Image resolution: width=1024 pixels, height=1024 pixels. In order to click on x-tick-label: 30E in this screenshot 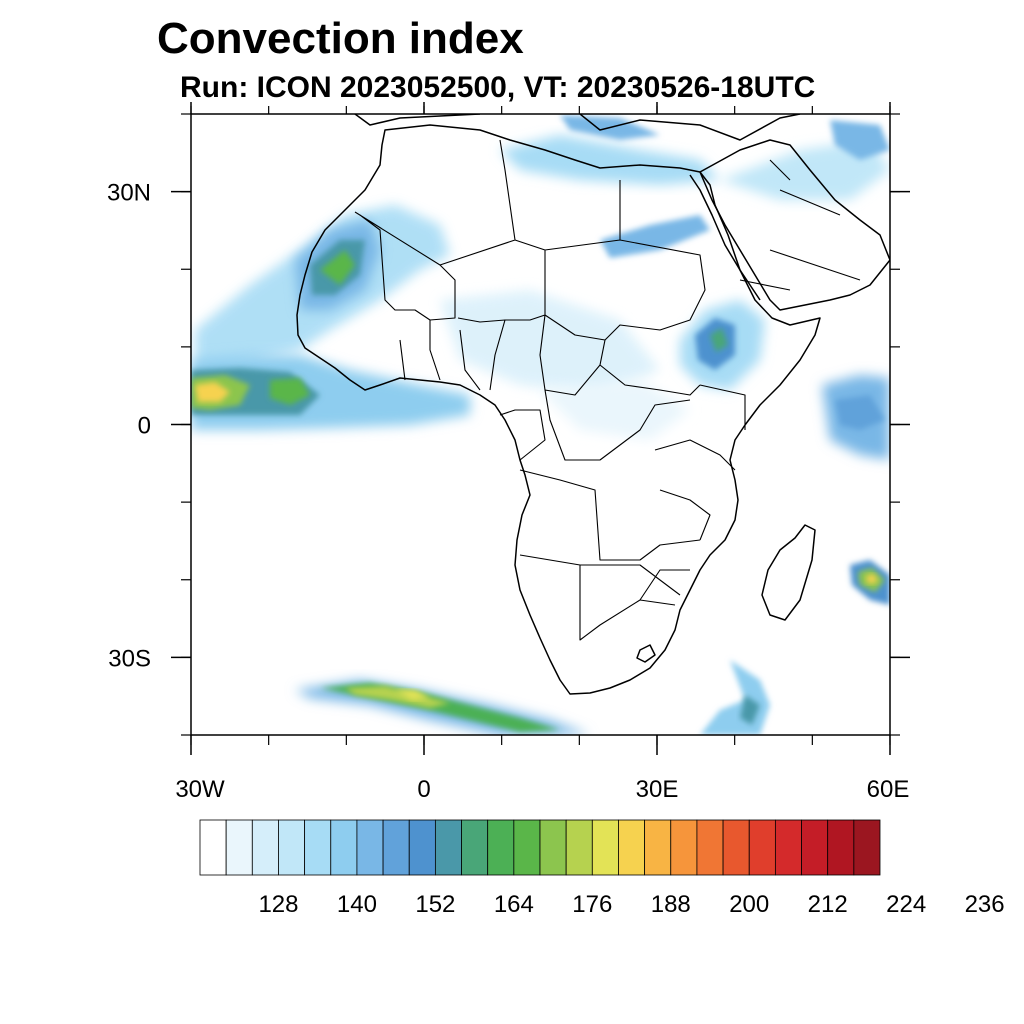, I will do `click(657, 789)`.